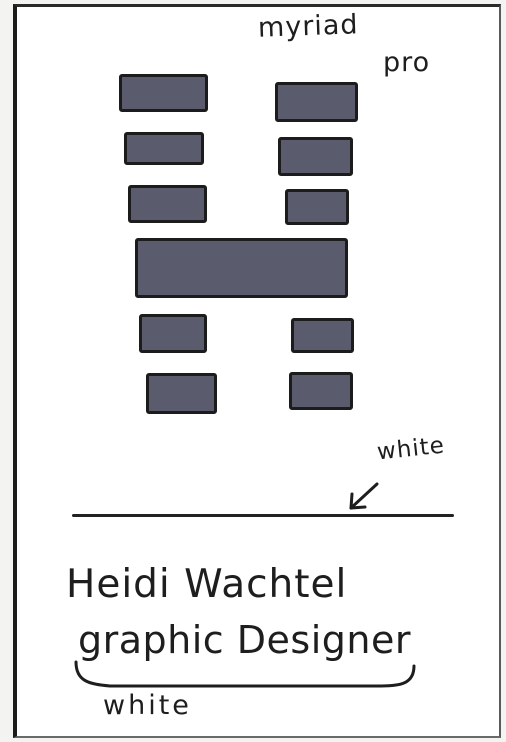 This screenshot has width=506, height=742. Describe the element at coordinates (263, 515) in the screenshot. I see `divider-rule` at that location.